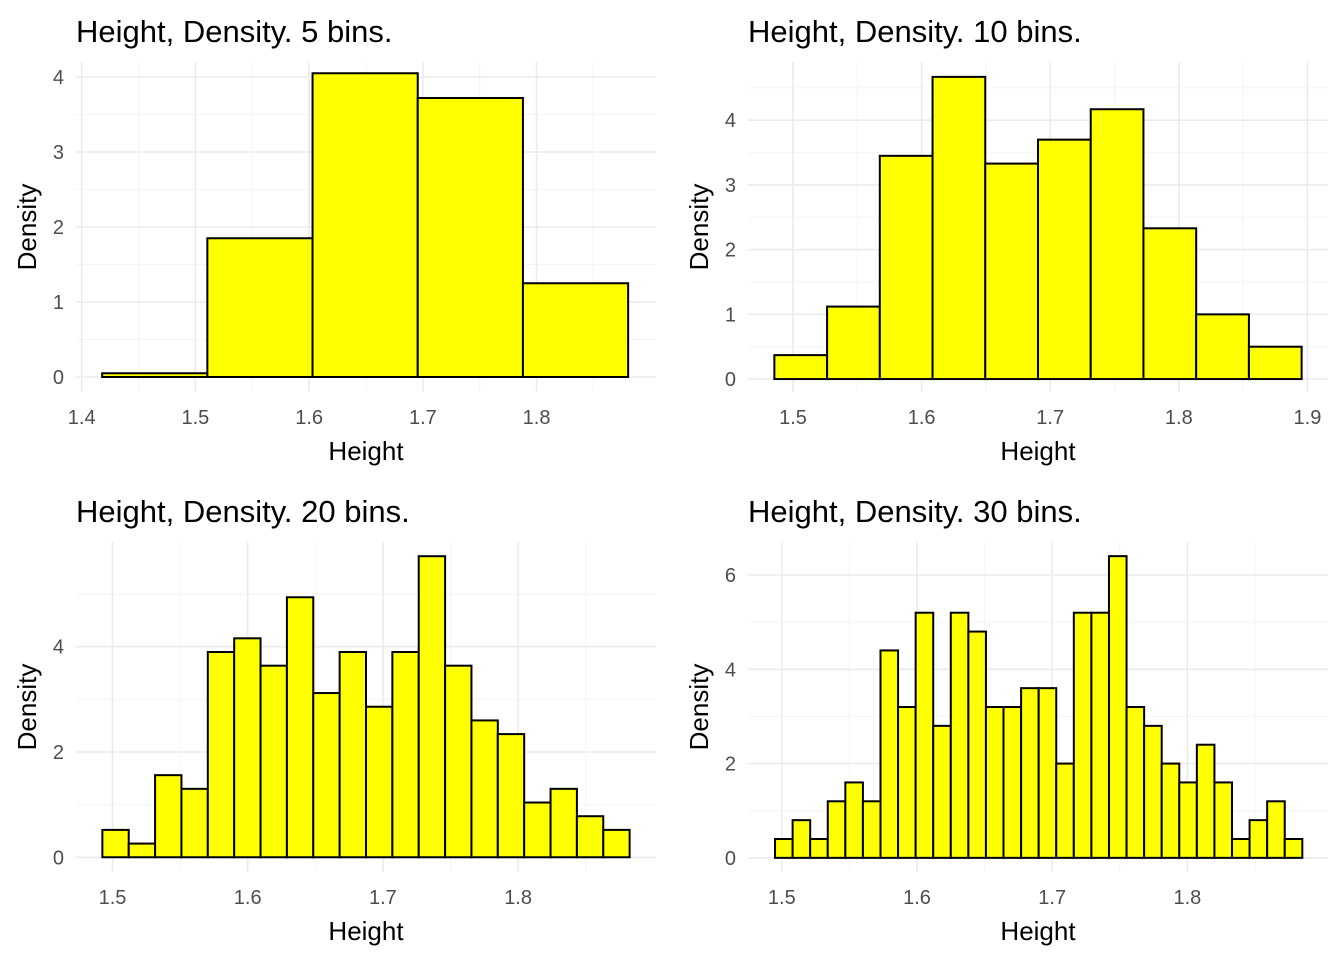  Describe the element at coordinates (82, 418) in the screenshot. I see `x-tick-label: 1.4` at that location.